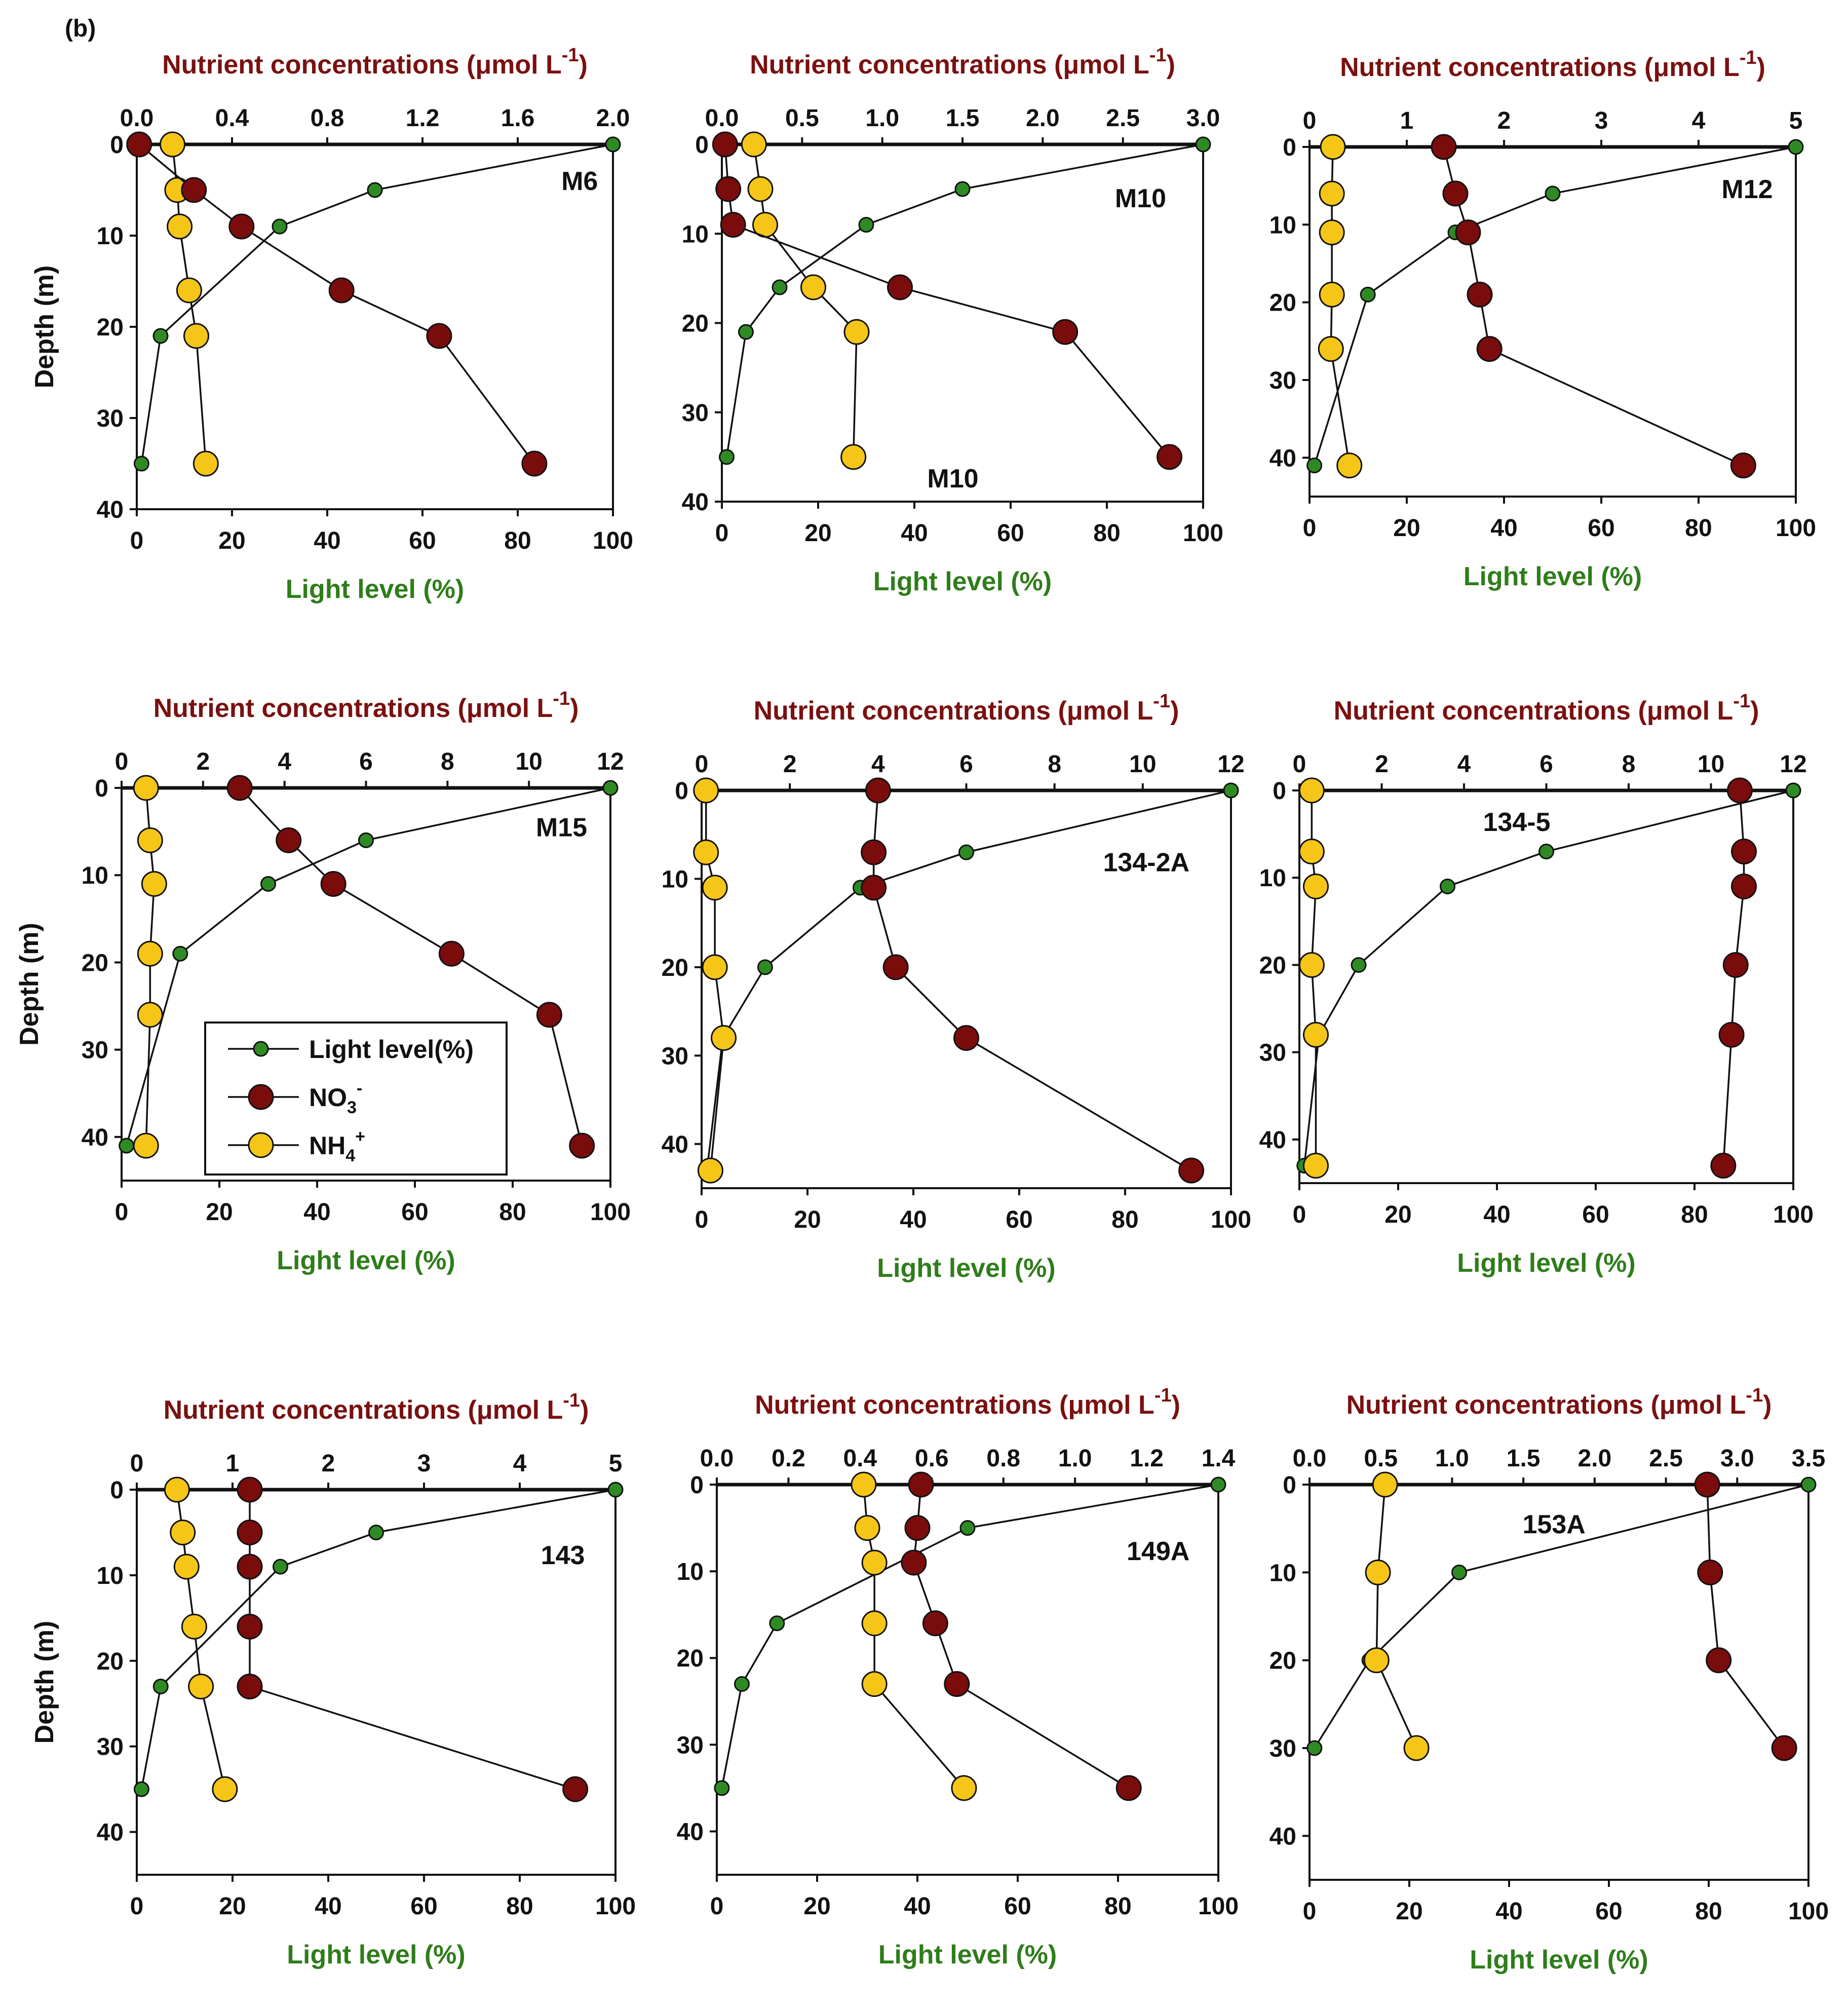 This screenshot has height=2007, width=1848. What do you see at coordinates (261, 1145) in the screenshot?
I see `legend-nh4-marker` at bounding box center [261, 1145].